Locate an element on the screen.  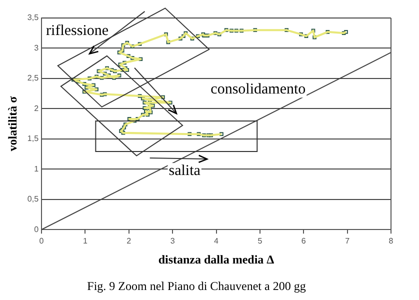
annotation: salita is located at coordinates (184, 170).